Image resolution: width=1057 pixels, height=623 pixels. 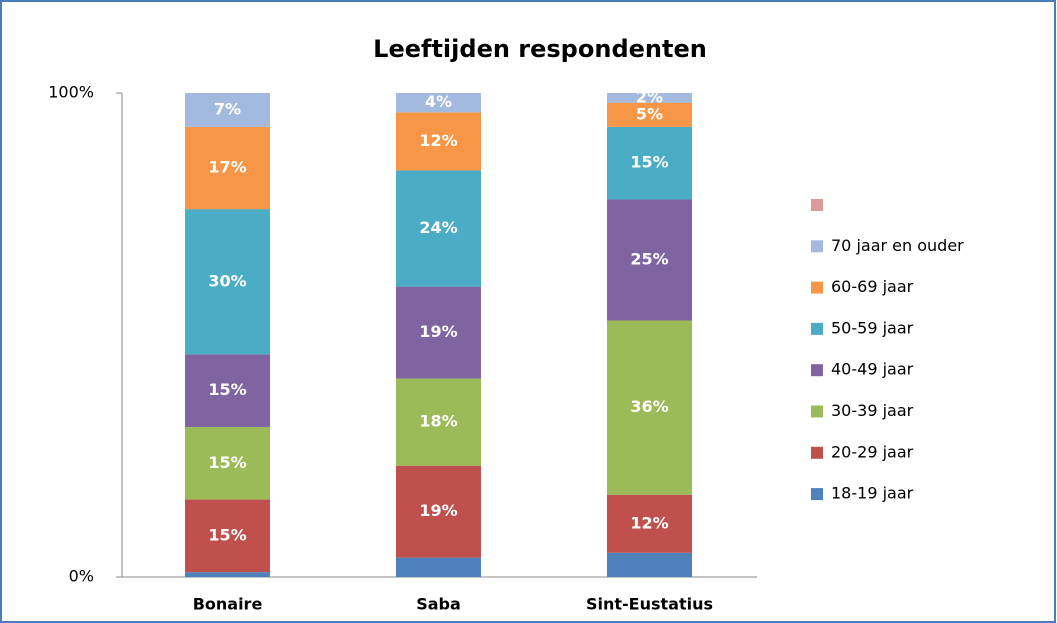 What do you see at coordinates (649, 604) in the screenshot?
I see `x-tick-label: Sint-Eustatius` at bounding box center [649, 604].